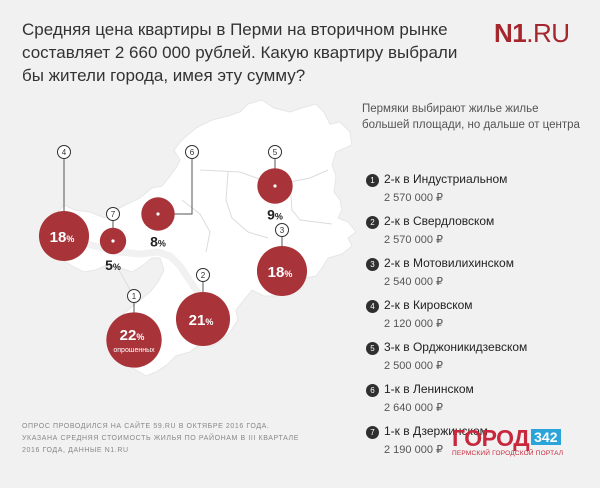  Describe the element at coordinates (127, 270) in the screenshot. I see `river-kama` at that location.